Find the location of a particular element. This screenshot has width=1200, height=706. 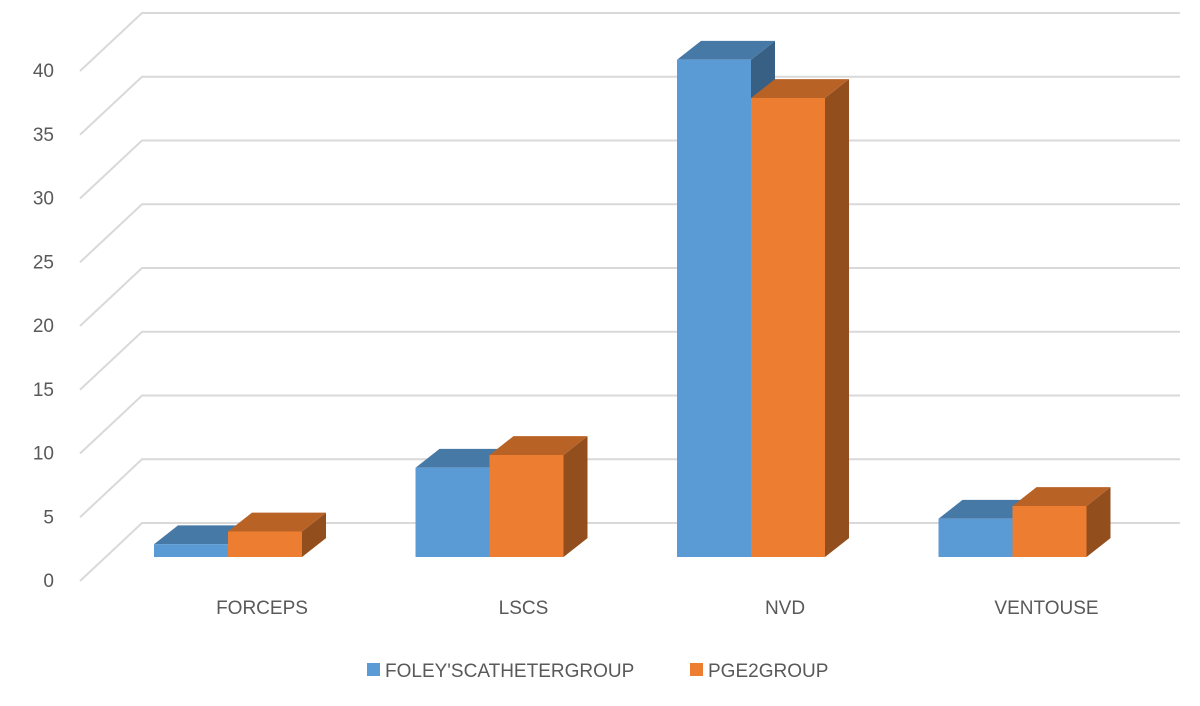

legend-item: FOLEY'SCATHETERGROUP is located at coordinates (500, 671).